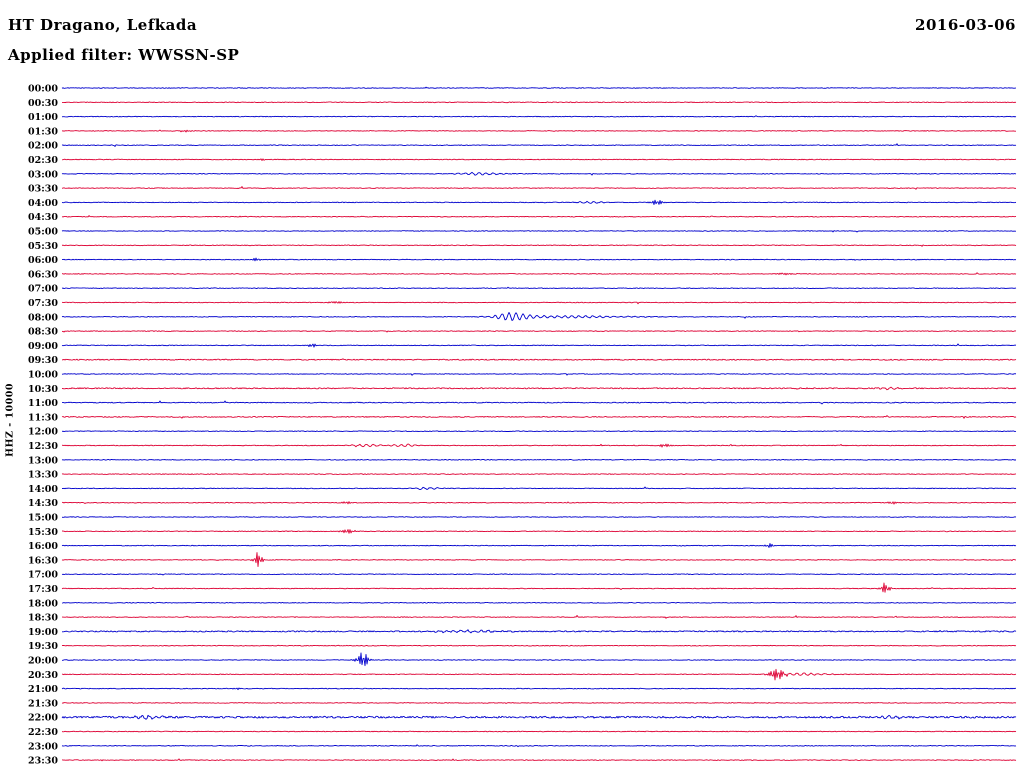  Describe the element at coordinates (43, 146) in the screenshot. I see `time-label-02:00: 02:00` at that location.